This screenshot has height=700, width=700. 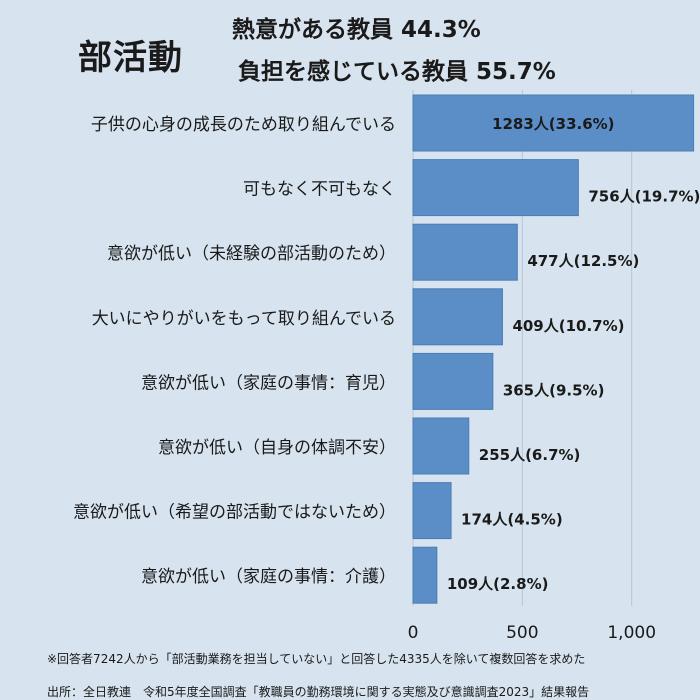 What do you see at coordinates (397, 72) in the screenshot?
I see `subtitle-burdened: 負担を感じている教員 55.7%` at bounding box center [397, 72].